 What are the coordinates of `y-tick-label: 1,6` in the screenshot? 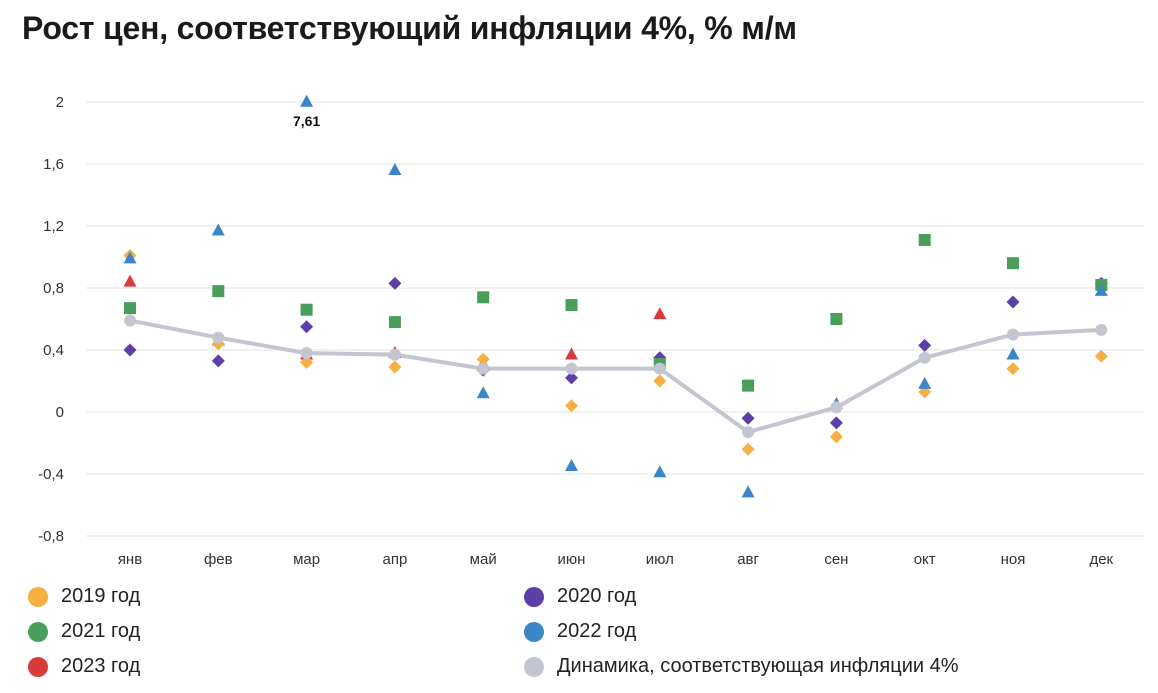 It's located at (53, 164).